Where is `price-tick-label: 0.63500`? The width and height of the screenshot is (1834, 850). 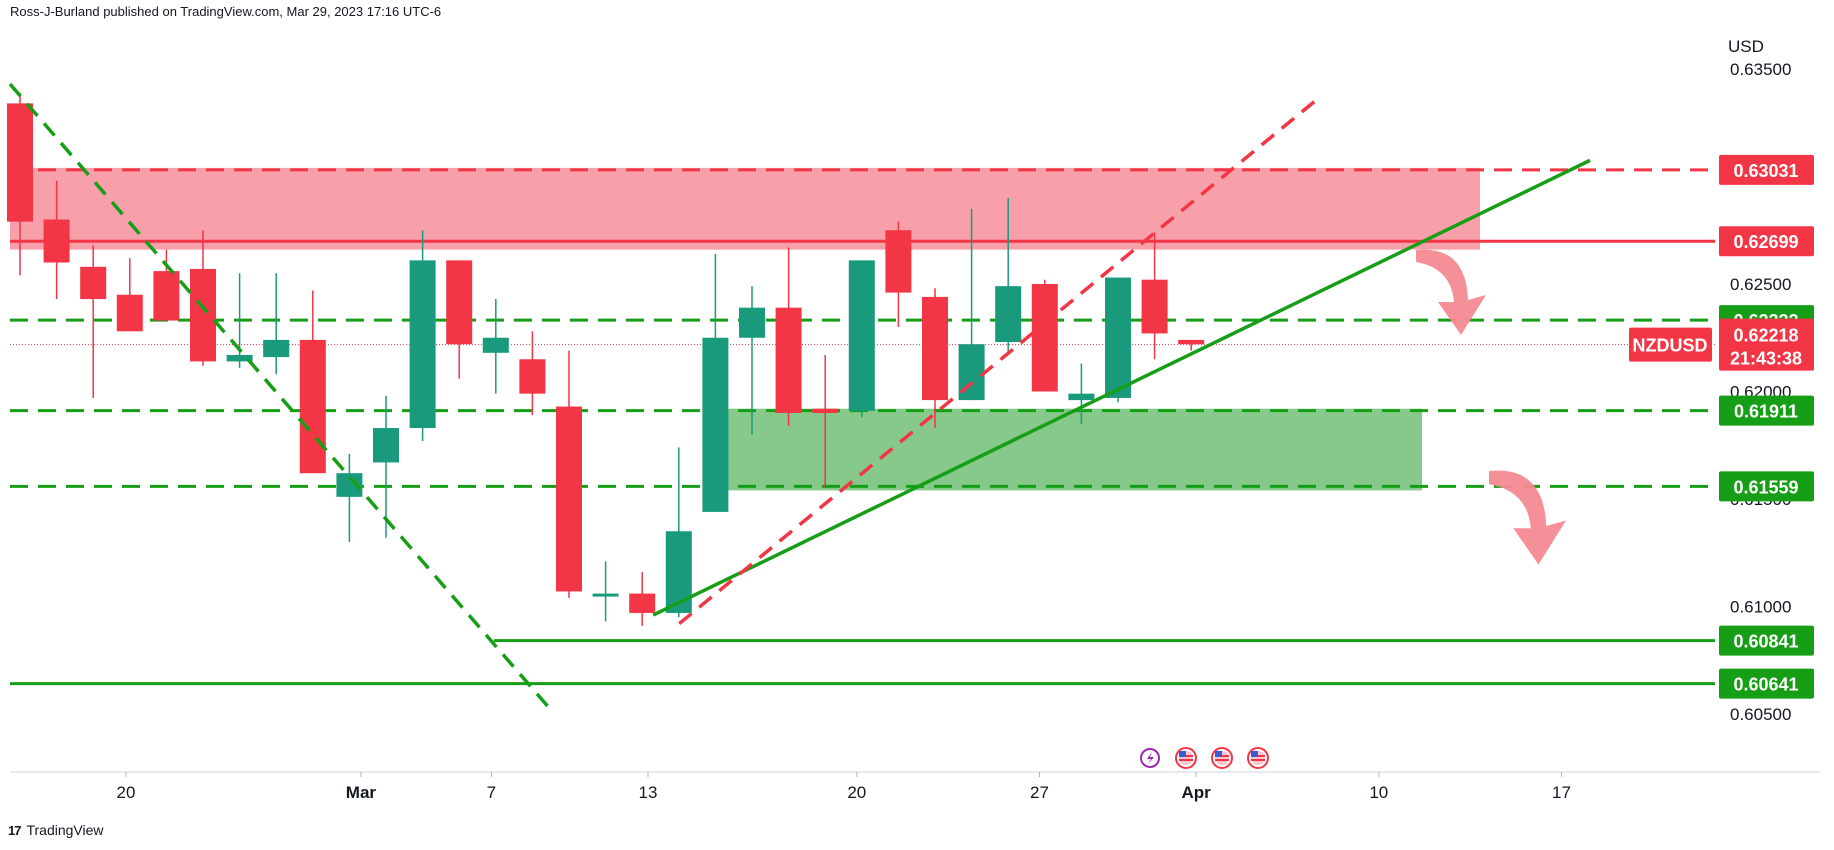
price-tick-label: 0.63500 is located at coordinates (1760, 69).